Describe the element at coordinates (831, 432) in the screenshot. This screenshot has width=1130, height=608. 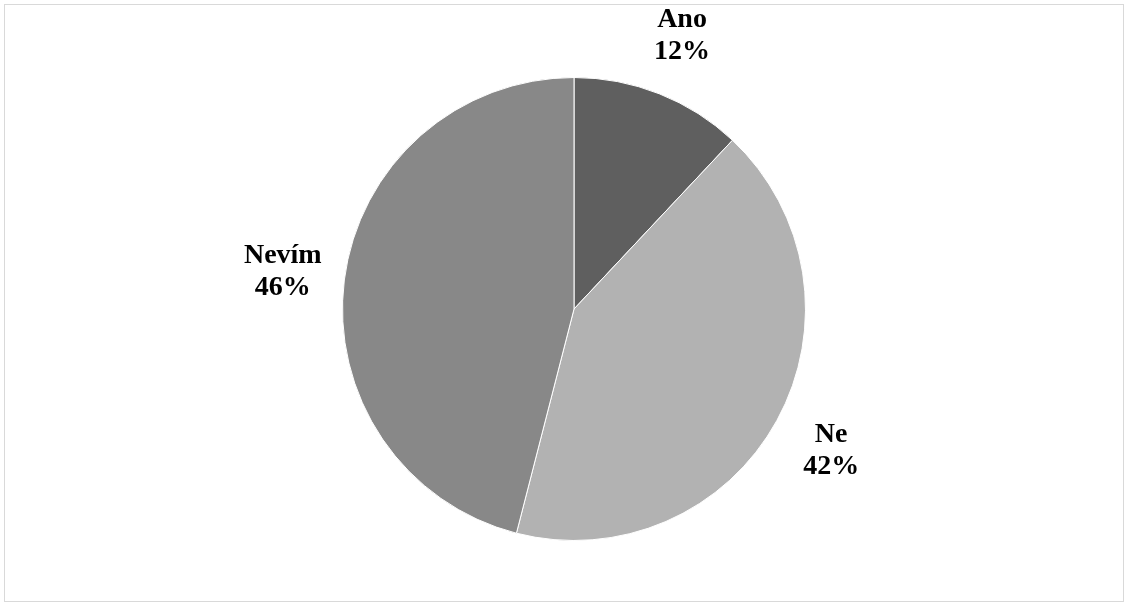
I see `slice-label: Ne` at that location.